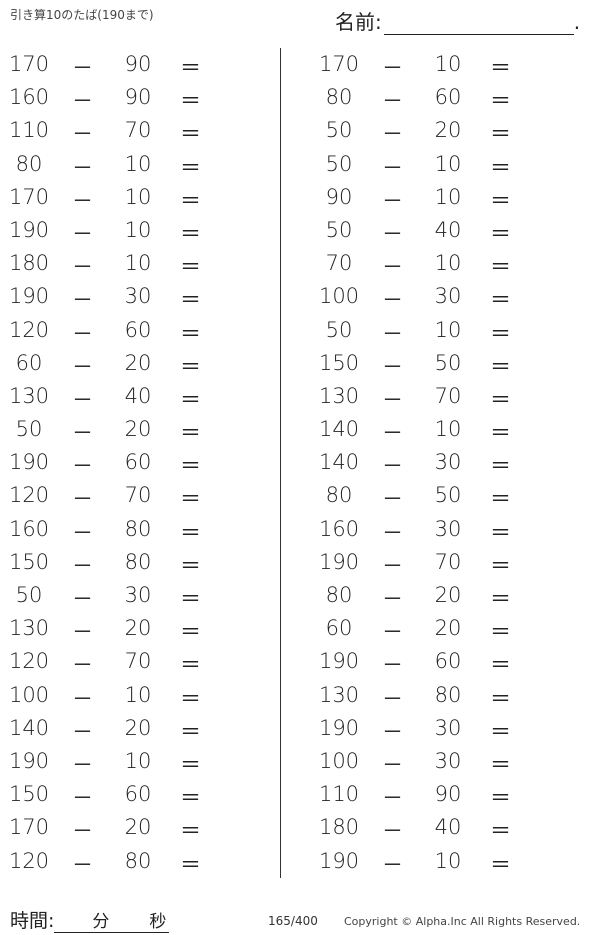 The height and width of the screenshot is (935, 600). What do you see at coordinates (339, 827) in the screenshot?
I see `minuend: 180` at bounding box center [339, 827].